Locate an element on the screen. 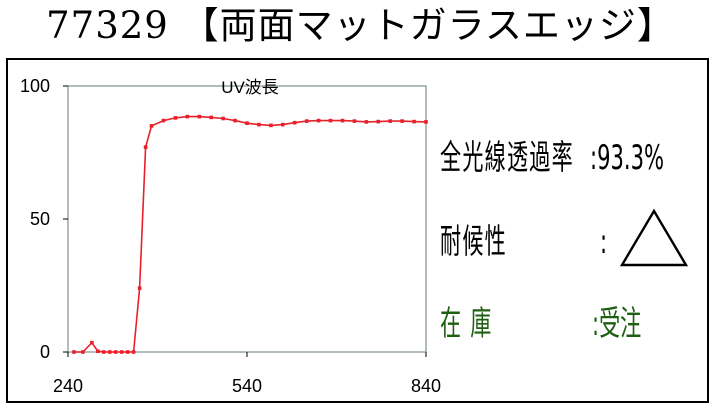  transmittance-value: :93.3% is located at coordinates (627, 158).